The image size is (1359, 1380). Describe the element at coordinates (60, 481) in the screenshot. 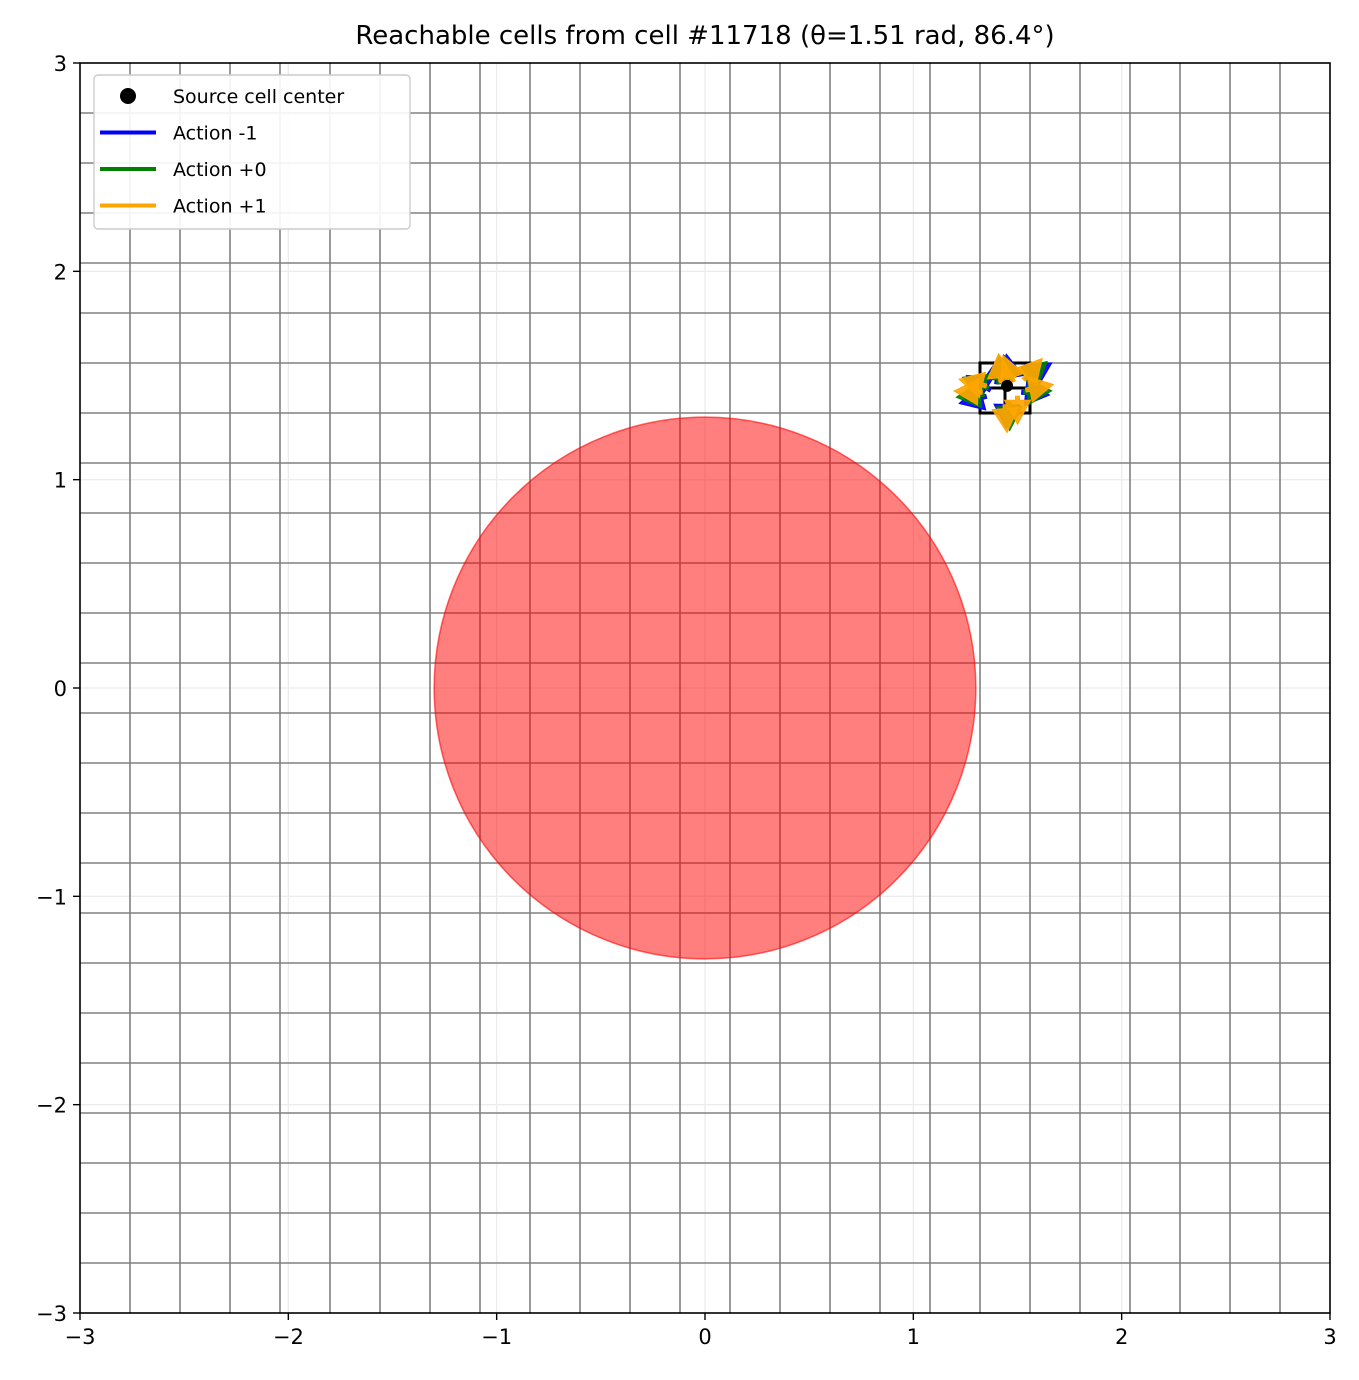

I see `y-tick-label: 1` at that location.